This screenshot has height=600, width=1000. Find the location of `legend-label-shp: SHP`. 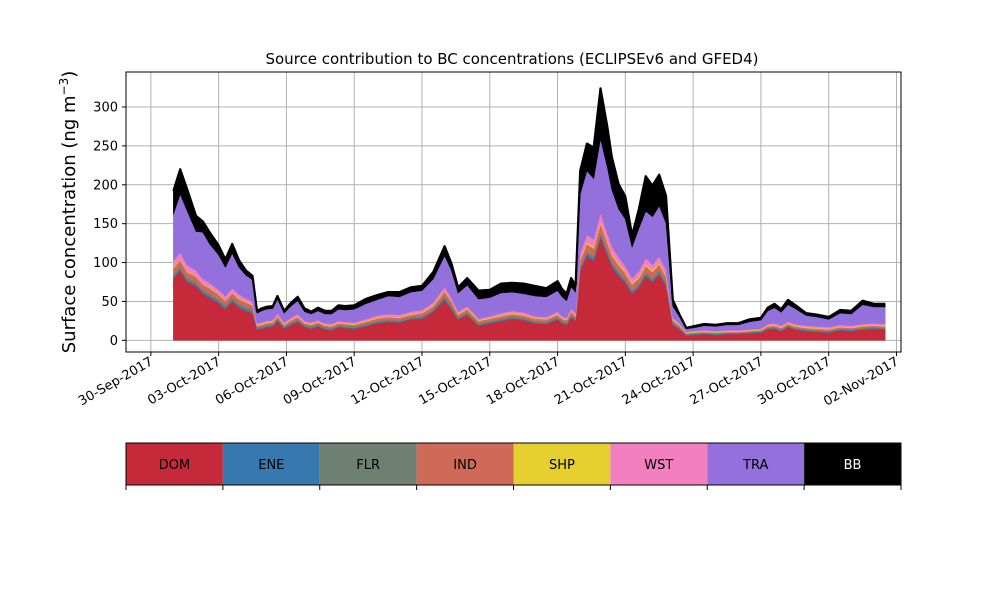

legend-label-shp: SHP is located at coordinates (562, 465).